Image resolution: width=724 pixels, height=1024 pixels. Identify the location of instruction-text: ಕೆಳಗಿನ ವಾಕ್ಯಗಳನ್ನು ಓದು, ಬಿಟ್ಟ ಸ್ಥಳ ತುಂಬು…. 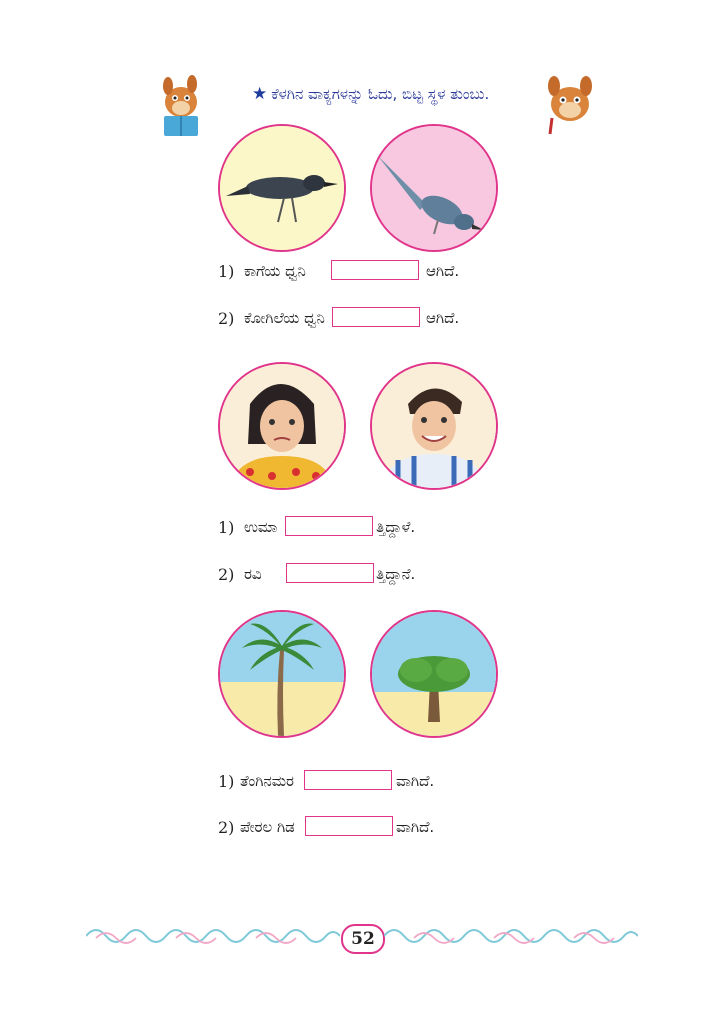
(380, 94).